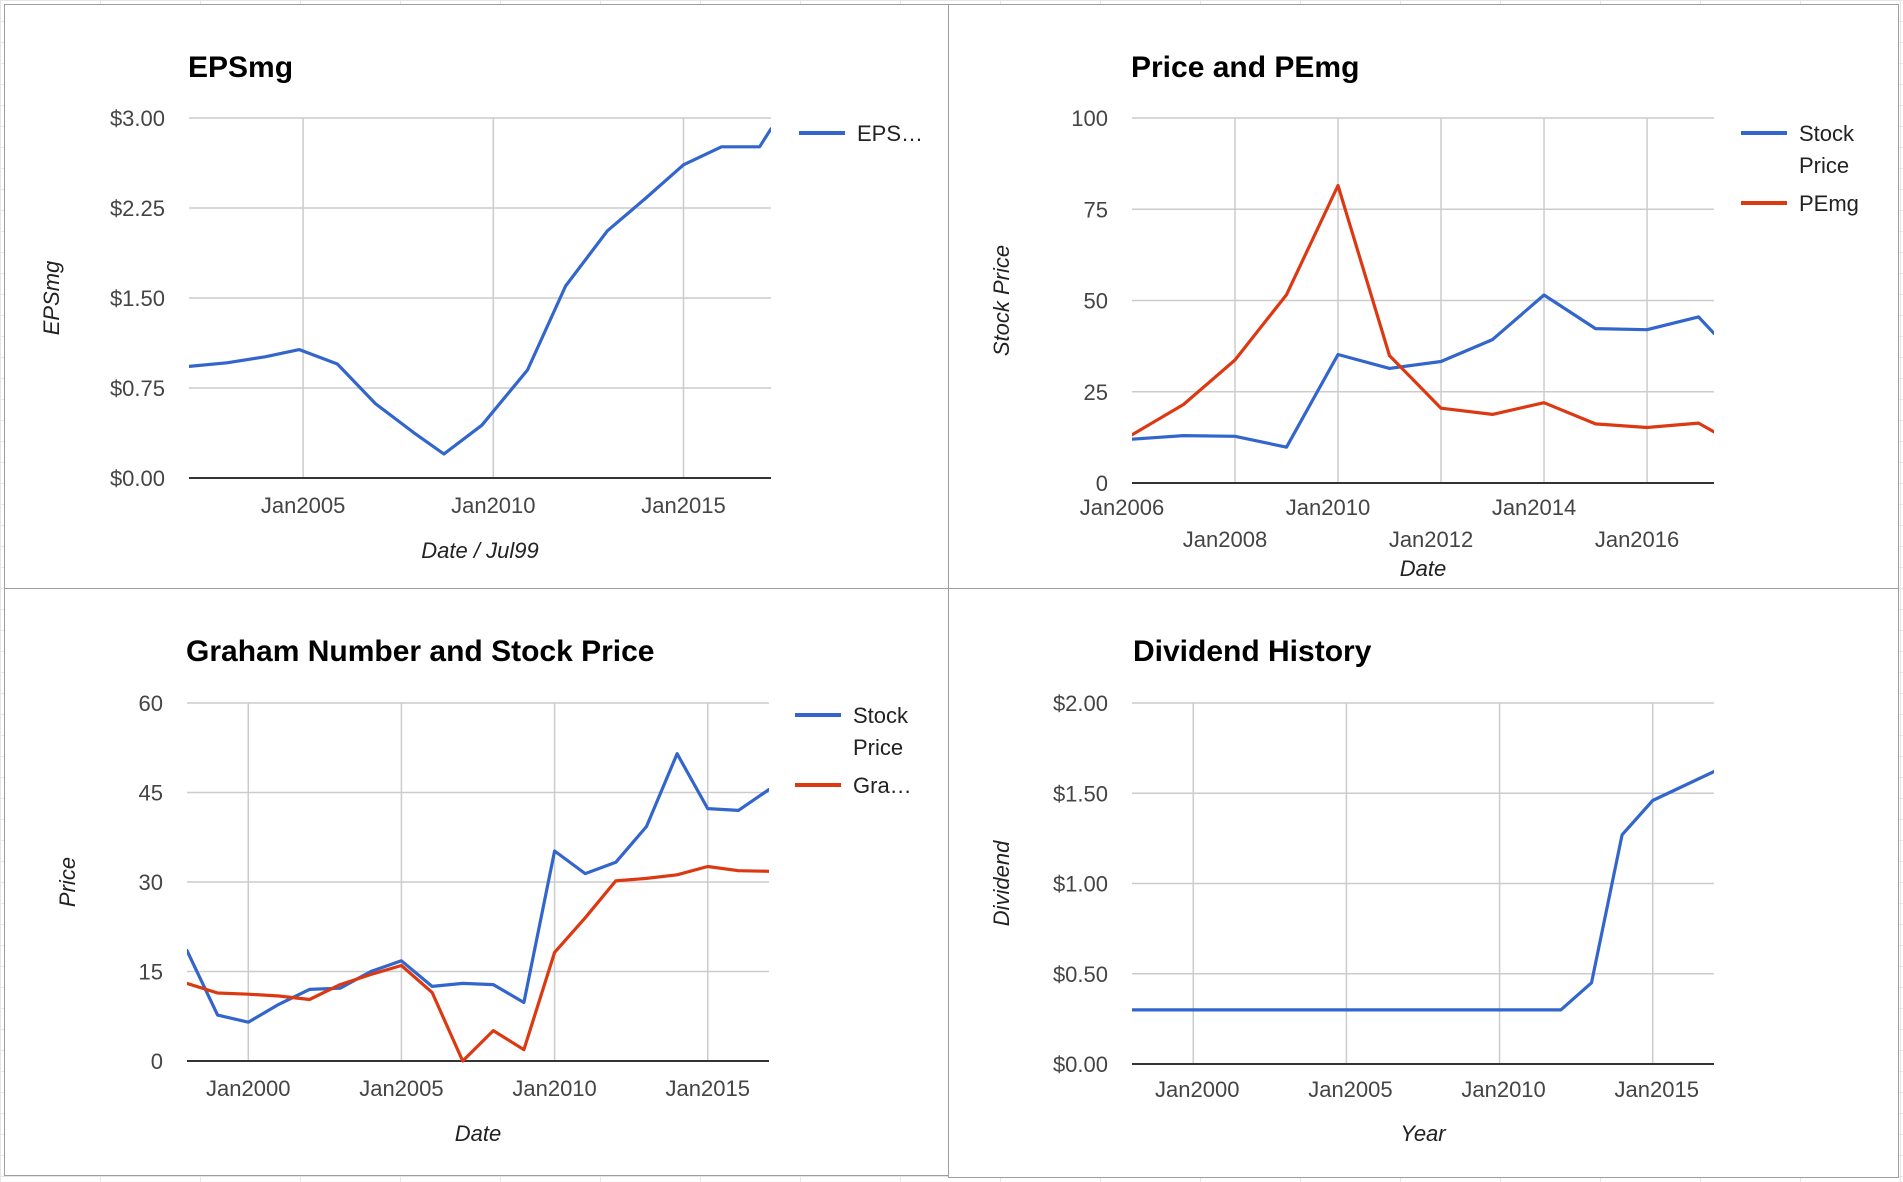 Image resolution: width=1903 pixels, height=1182 pixels. Describe the element at coordinates (480, 291) in the screenshot. I see `series-line-eps` at that location.